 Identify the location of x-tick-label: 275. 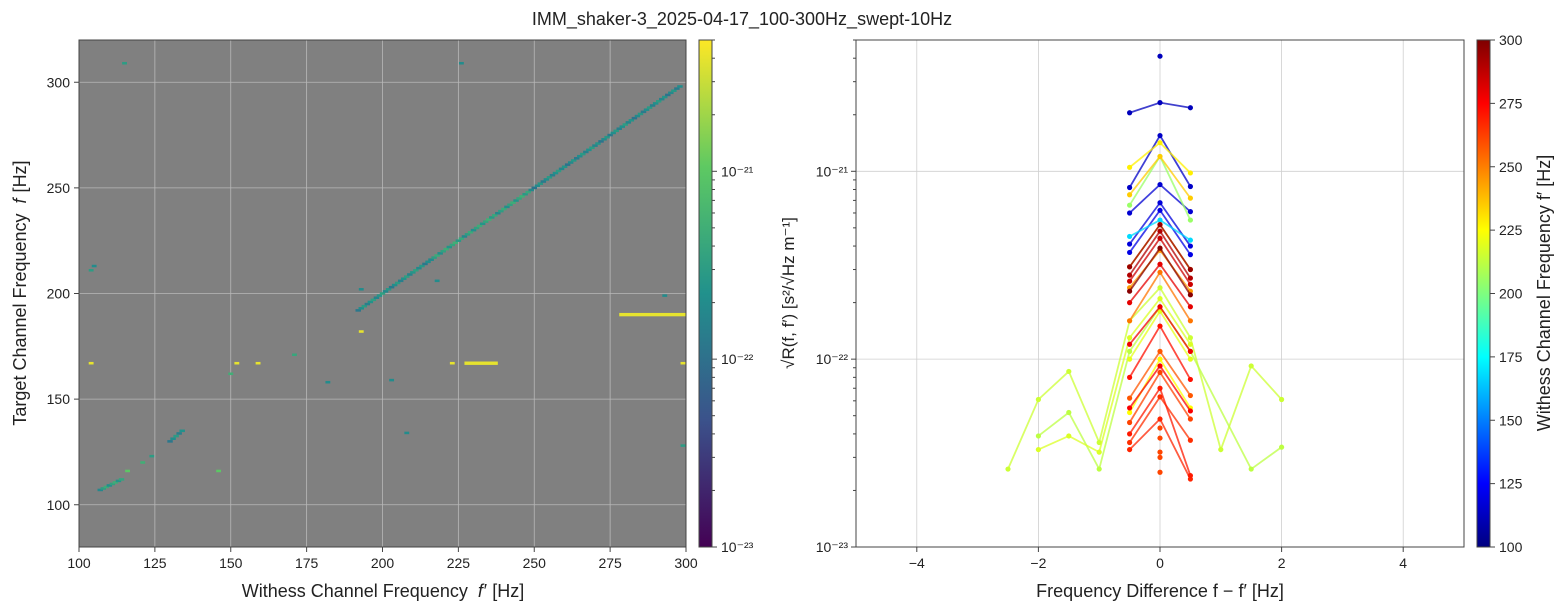
(610, 563).